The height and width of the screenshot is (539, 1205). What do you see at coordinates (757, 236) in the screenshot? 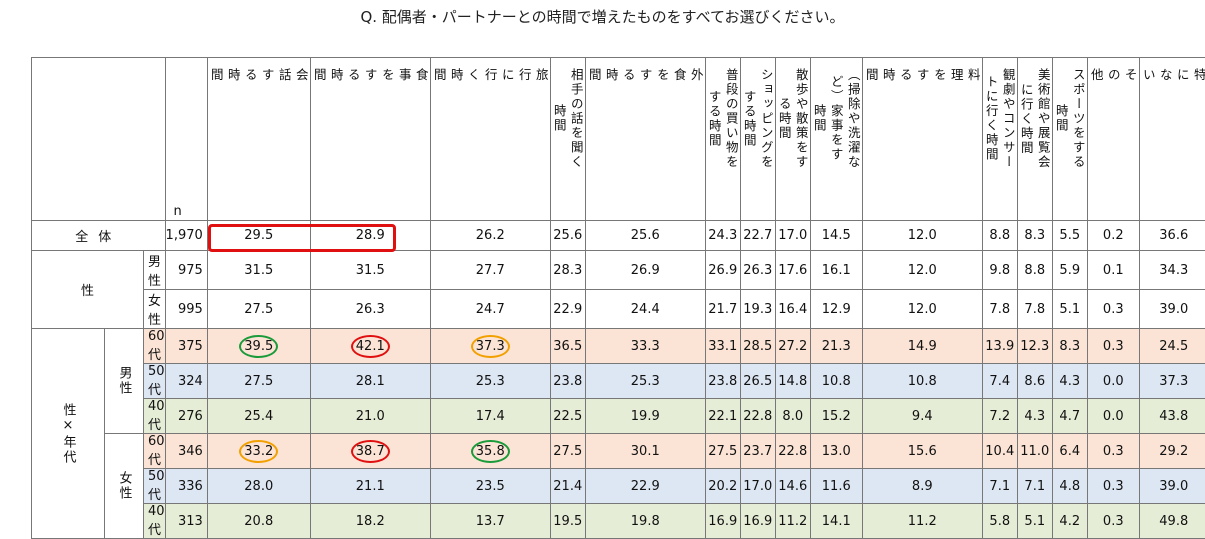
I see `value-cell: 22.7` at bounding box center [757, 236].